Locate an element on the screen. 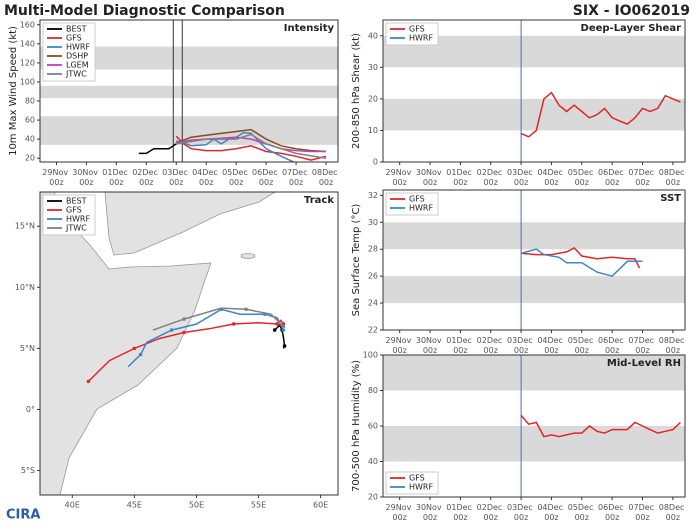 This screenshot has height=525, width=700. y-tick-label: 20 is located at coordinates (373, 497).